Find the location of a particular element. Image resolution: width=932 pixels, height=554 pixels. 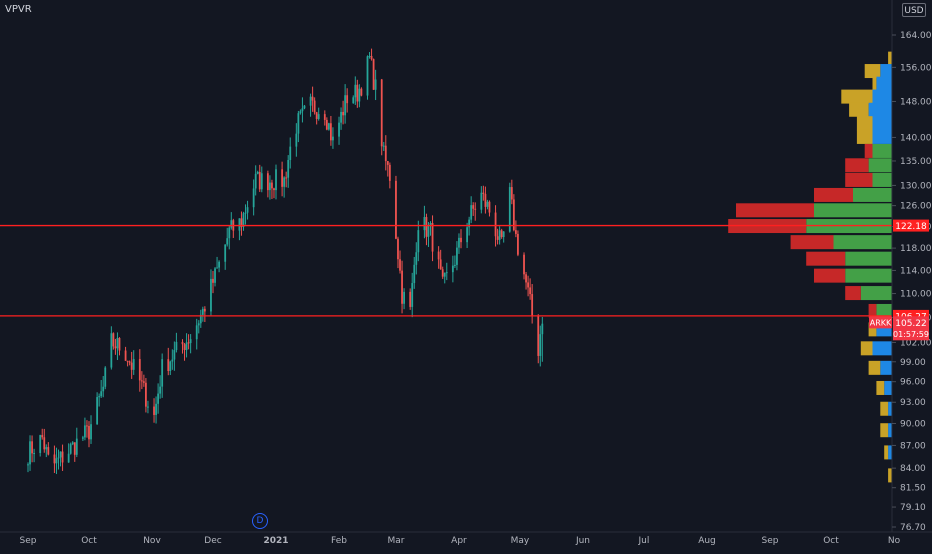

indicator-label: VPVR is located at coordinates (18, 9).